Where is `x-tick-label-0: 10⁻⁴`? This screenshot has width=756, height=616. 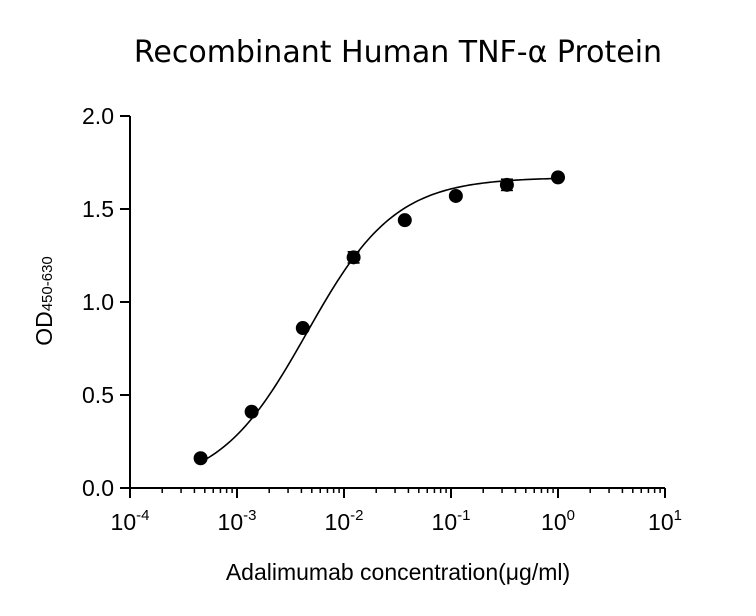
x-tick-label-0: 10⁻⁴ is located at coordinates (130, 521).